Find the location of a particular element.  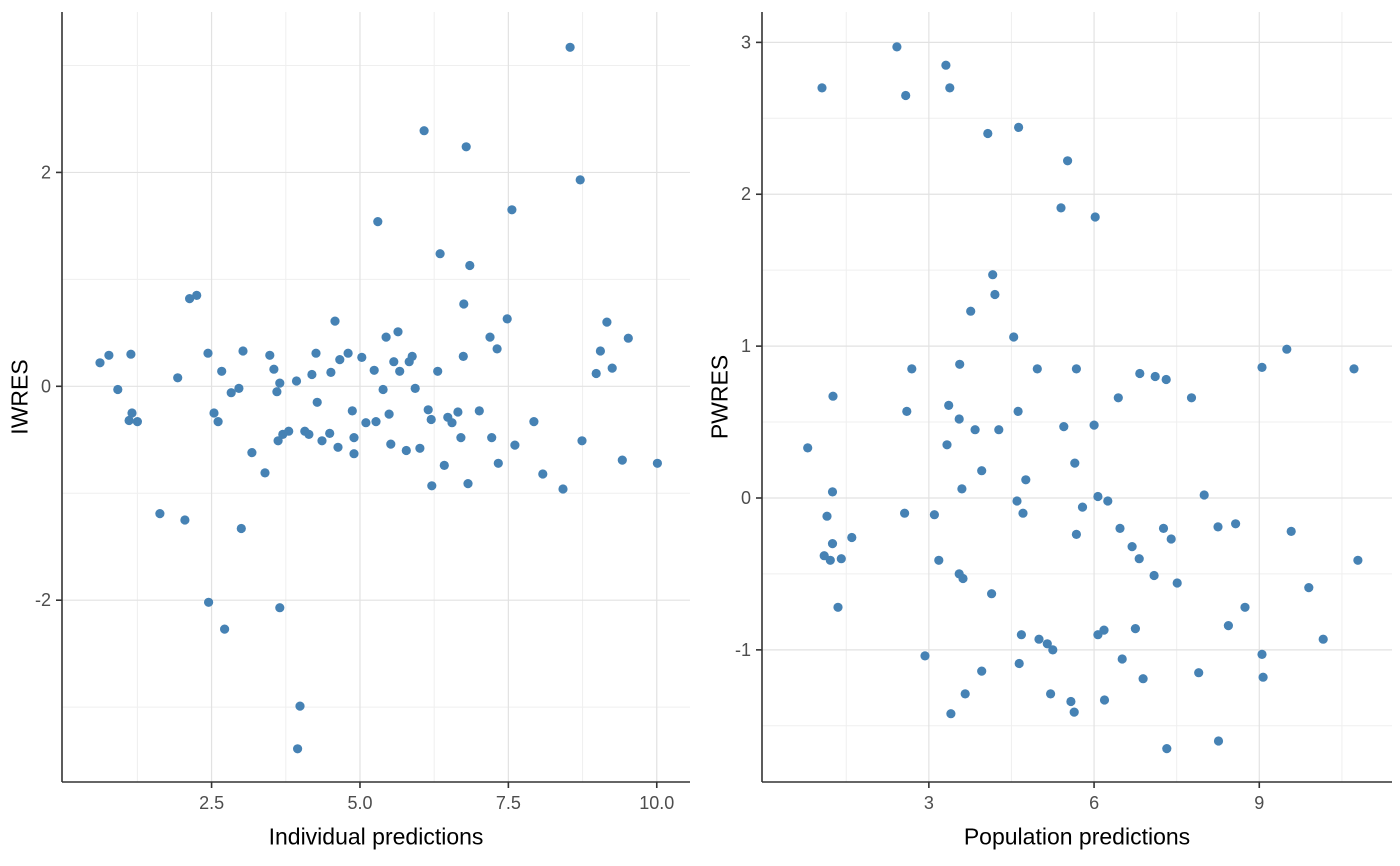

x-axis-title-population-predictions: Population predictions is located at coordinates (1077, 836).